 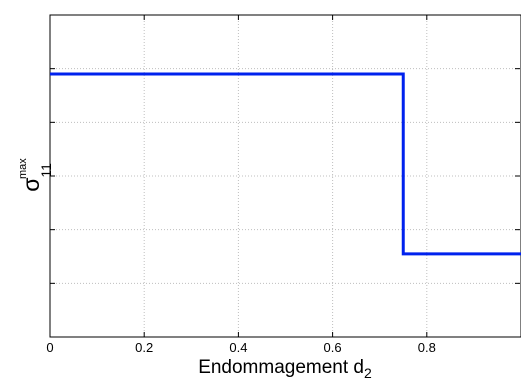 I want to click on y-axis-label: σ11 max, so click(x=35, y=175).